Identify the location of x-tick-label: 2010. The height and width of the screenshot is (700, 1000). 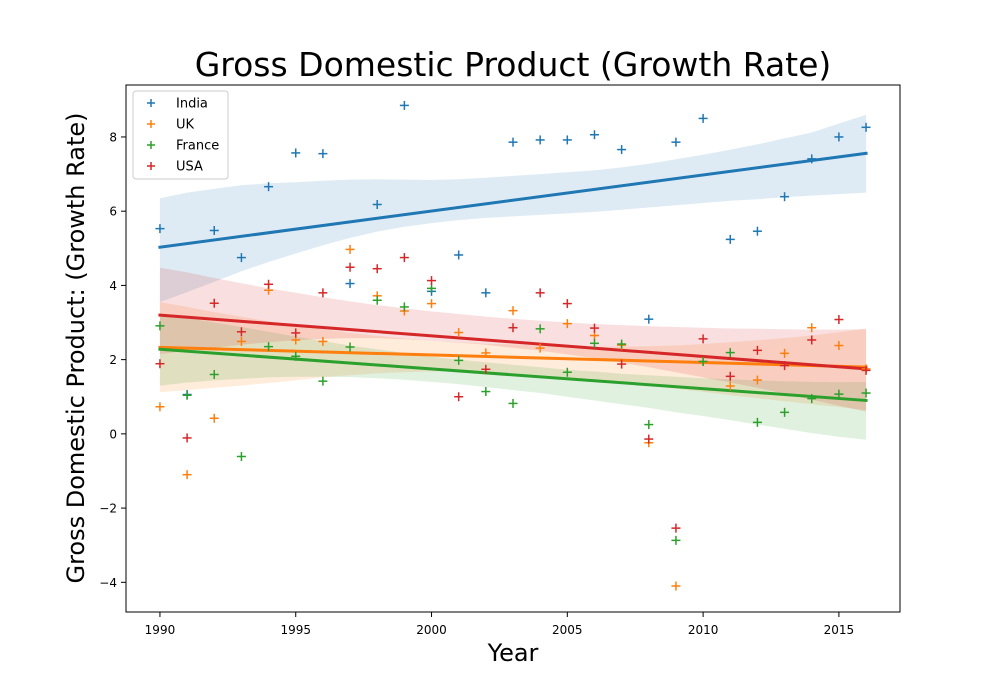
(703, 630).